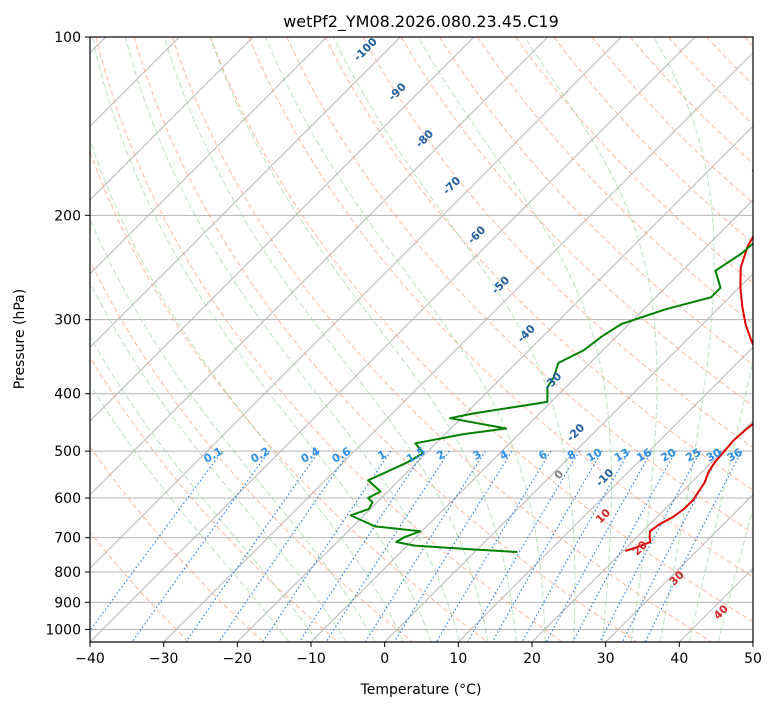 This screenshot has width=775, height=708. I want to click on x-tick-label: 20, so click(532, 659).